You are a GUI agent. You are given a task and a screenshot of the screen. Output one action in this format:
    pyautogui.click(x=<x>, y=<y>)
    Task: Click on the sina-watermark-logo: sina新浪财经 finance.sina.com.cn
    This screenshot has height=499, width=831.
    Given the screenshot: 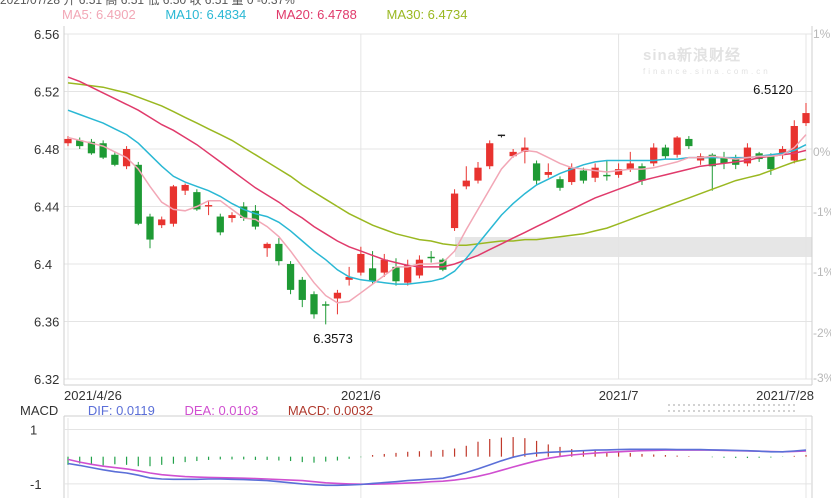 What is the action you would take?
    pyautogui.click(x=707, y=60)
    